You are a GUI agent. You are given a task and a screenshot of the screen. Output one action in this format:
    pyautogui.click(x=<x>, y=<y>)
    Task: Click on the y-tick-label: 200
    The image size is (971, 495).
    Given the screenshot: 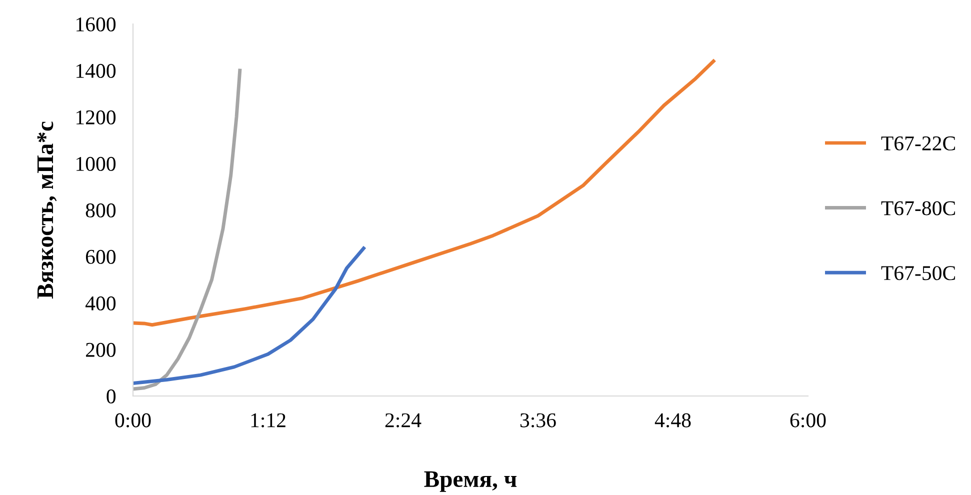 What is the action you would take?
    pyautogui.click(x=101, y=349)
    